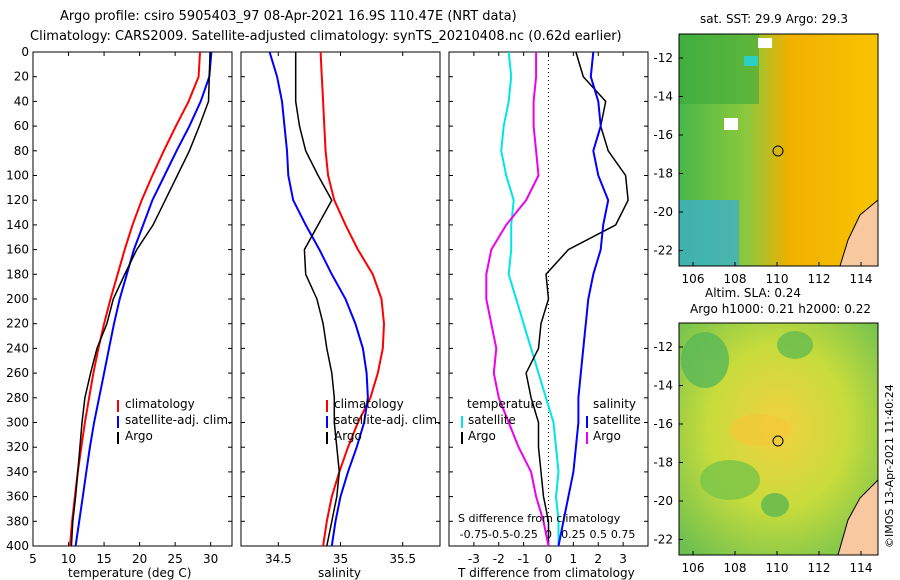  What do you see at coordinates (402, 559) in the screenshot?
I see `x-tick-label: 35.5` at bounding box center [402, 559].